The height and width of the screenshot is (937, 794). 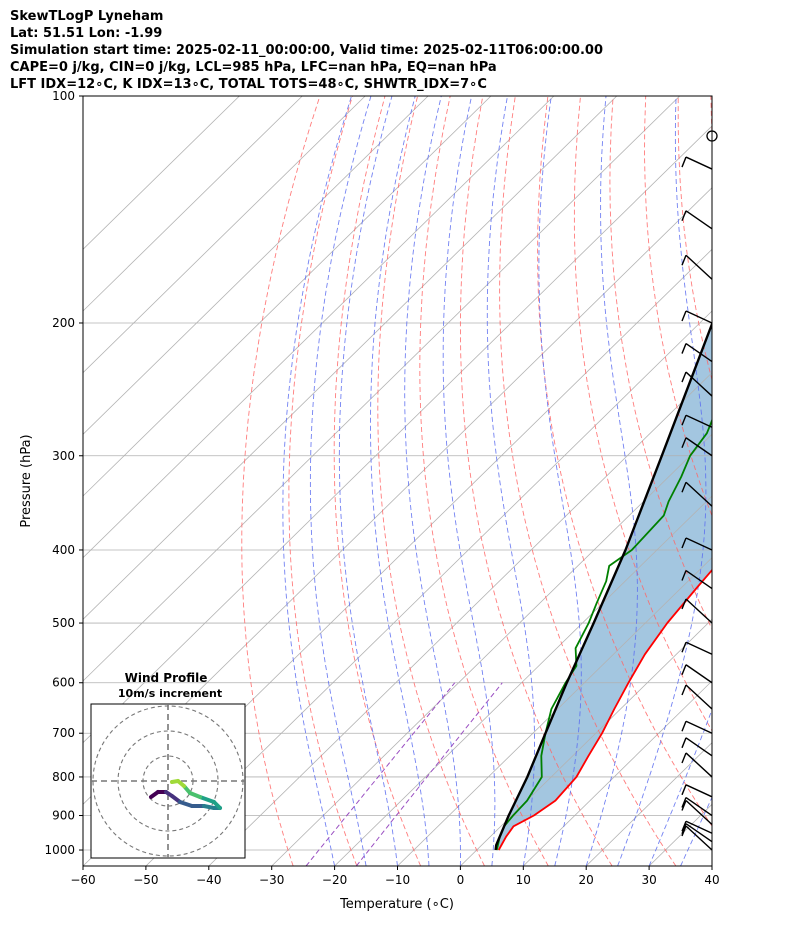 What do you see at coordinates (334, 880) in the screenshot?
I see `x-tick-label: −20` at bounding box center [334, 880].